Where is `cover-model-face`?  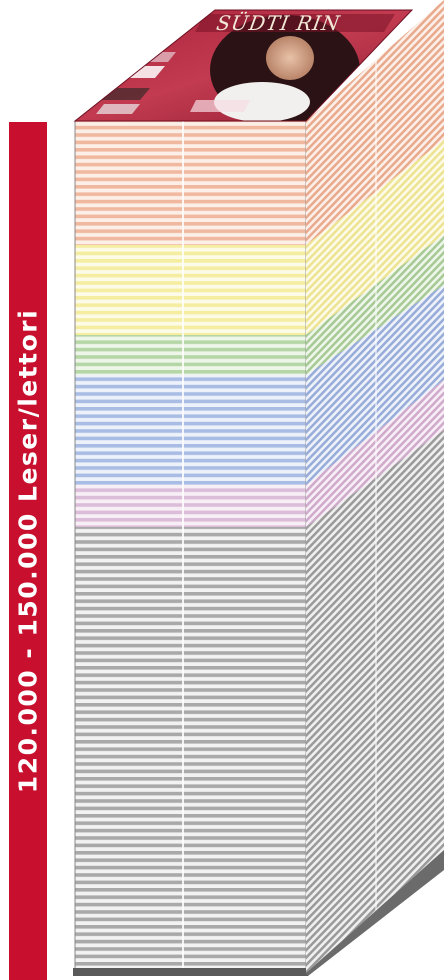
cover-model-face is located at coordinates (290, 58).